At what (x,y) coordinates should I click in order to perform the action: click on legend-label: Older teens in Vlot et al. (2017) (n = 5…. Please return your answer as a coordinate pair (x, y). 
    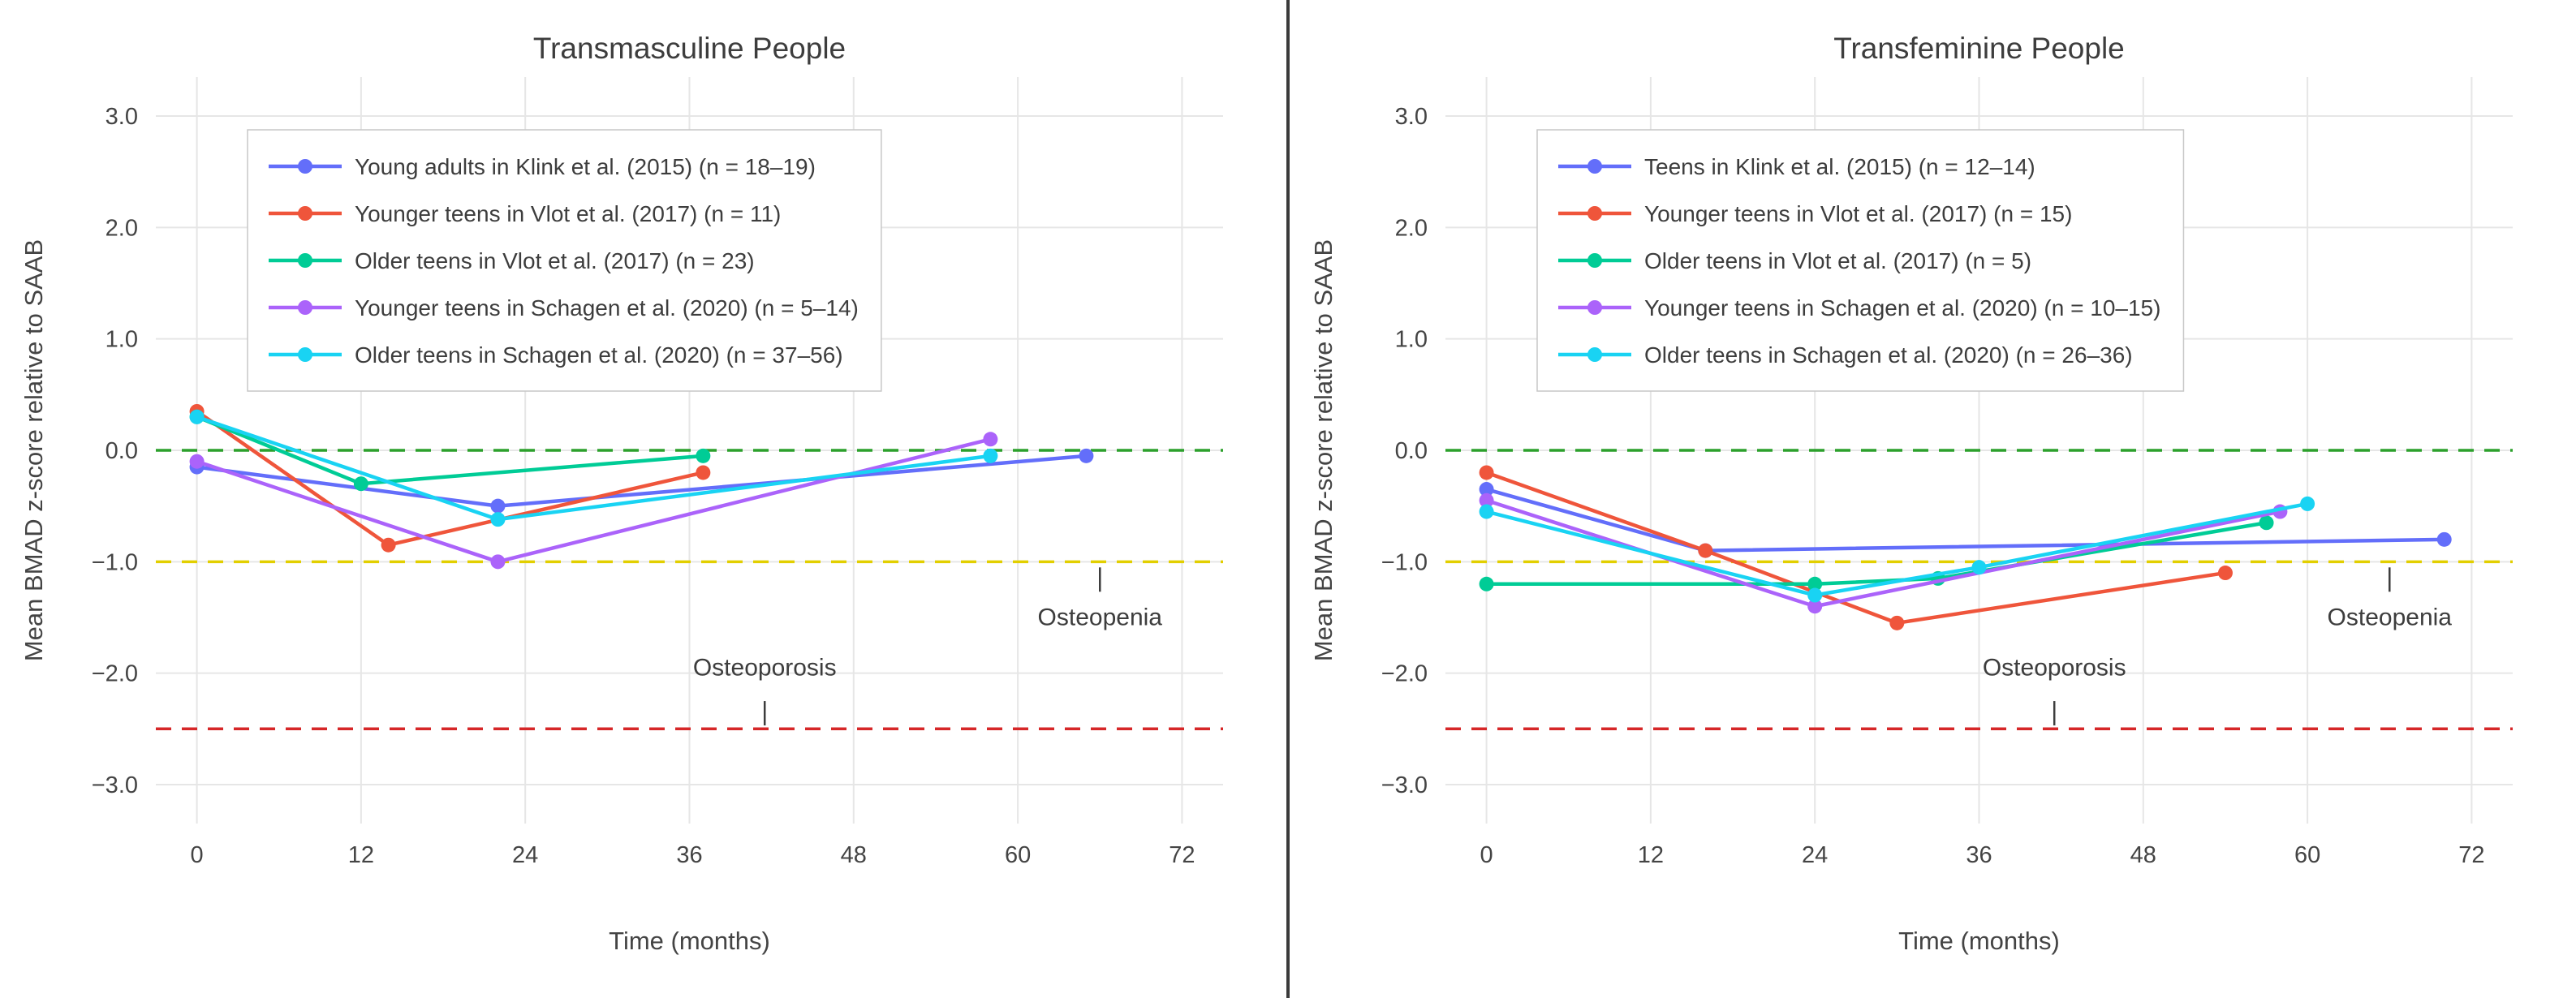
    Looking at the image, I should click on (1838, 260).